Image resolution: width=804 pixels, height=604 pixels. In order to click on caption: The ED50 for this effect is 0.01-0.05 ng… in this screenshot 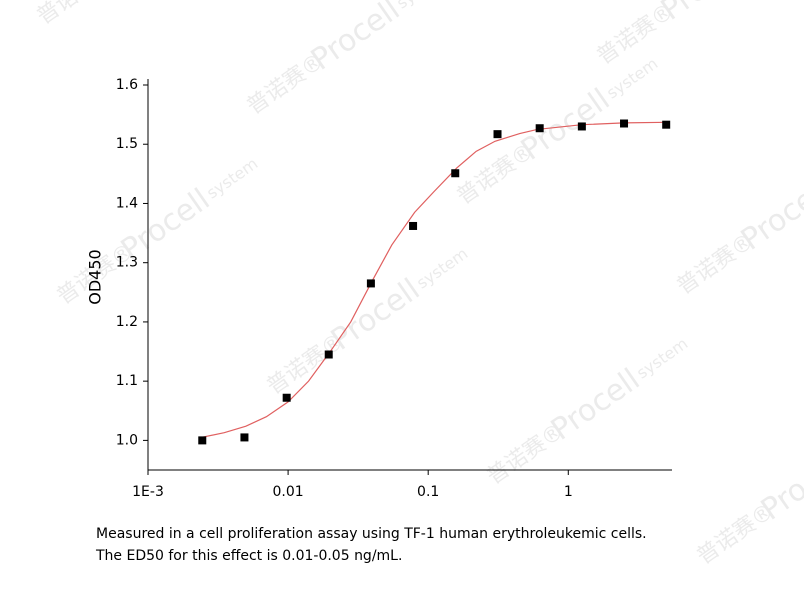, I will do `click(248, 556)`.